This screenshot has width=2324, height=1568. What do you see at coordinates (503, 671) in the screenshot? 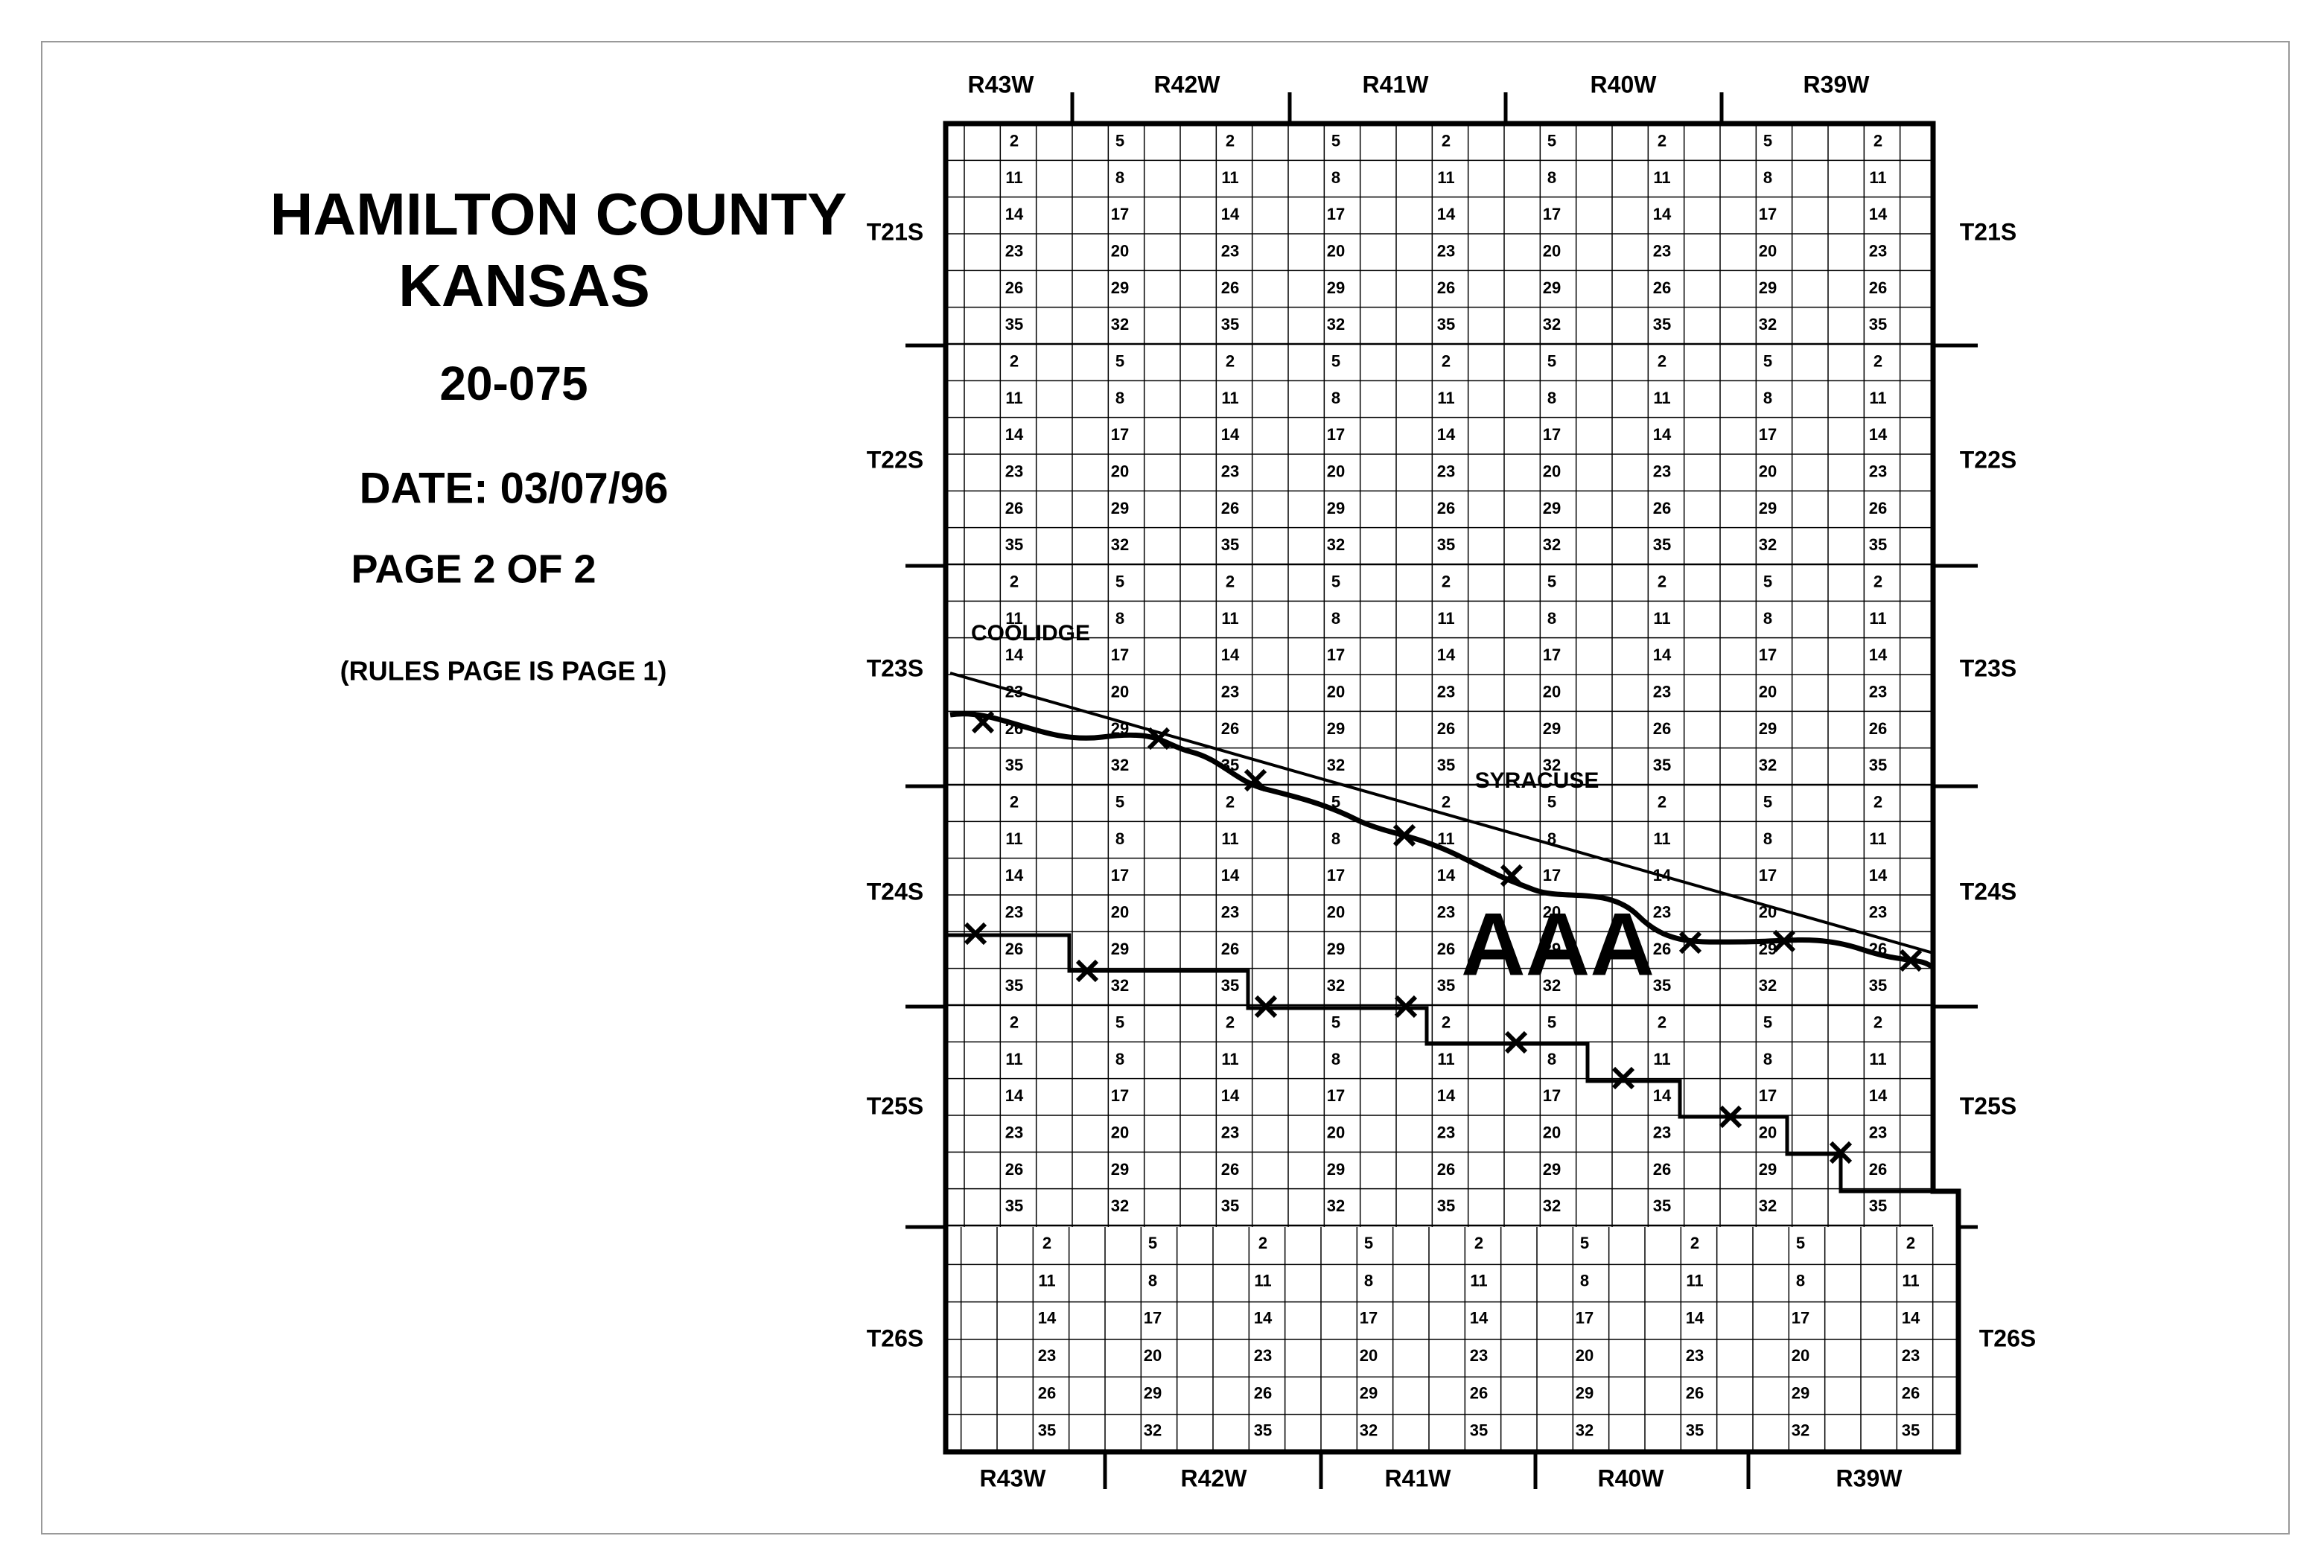
I see `note: (RULES PAGE IS PAGE 1)` at bounding box center [503, 671].